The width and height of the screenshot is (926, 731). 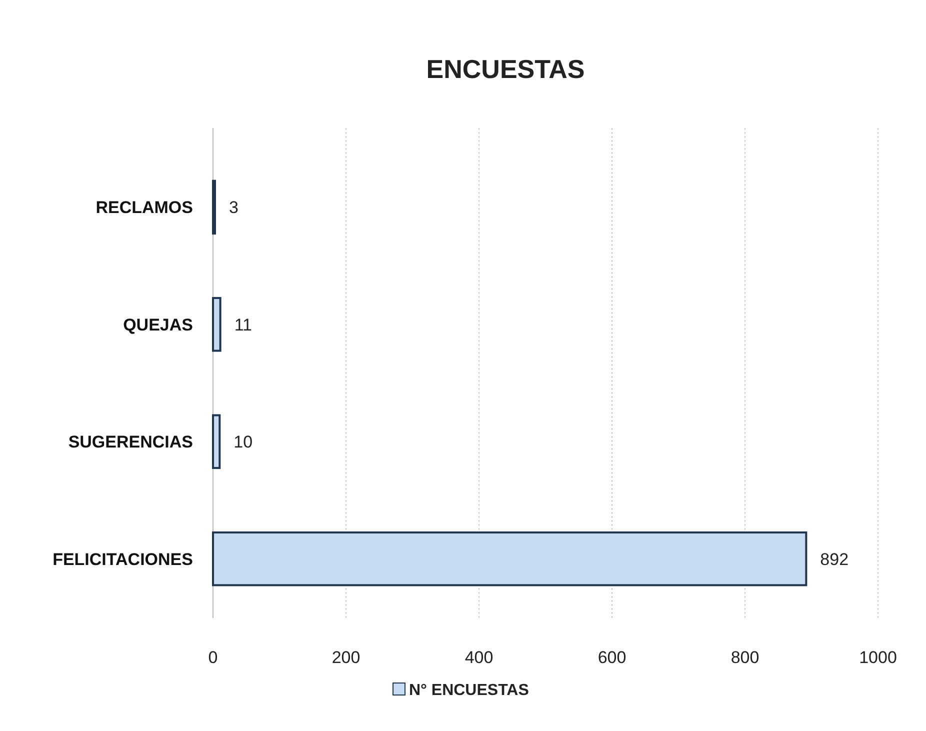 I want to click on data-label: 11, so click(x=243, y=324).